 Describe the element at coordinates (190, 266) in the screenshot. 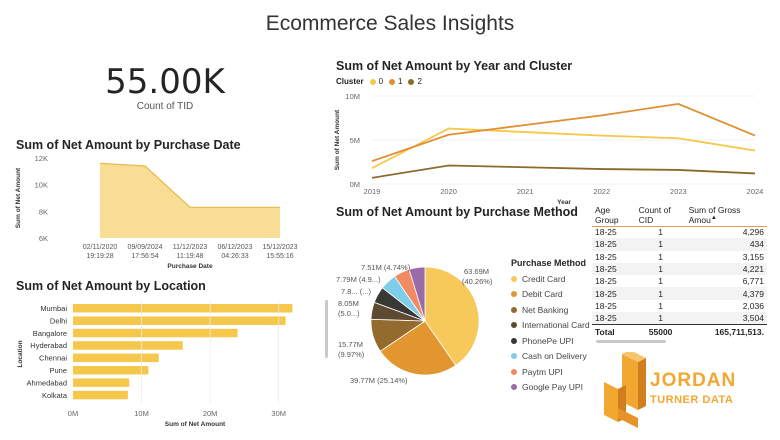

I see `date-x-label: Purchase Date` at that location.